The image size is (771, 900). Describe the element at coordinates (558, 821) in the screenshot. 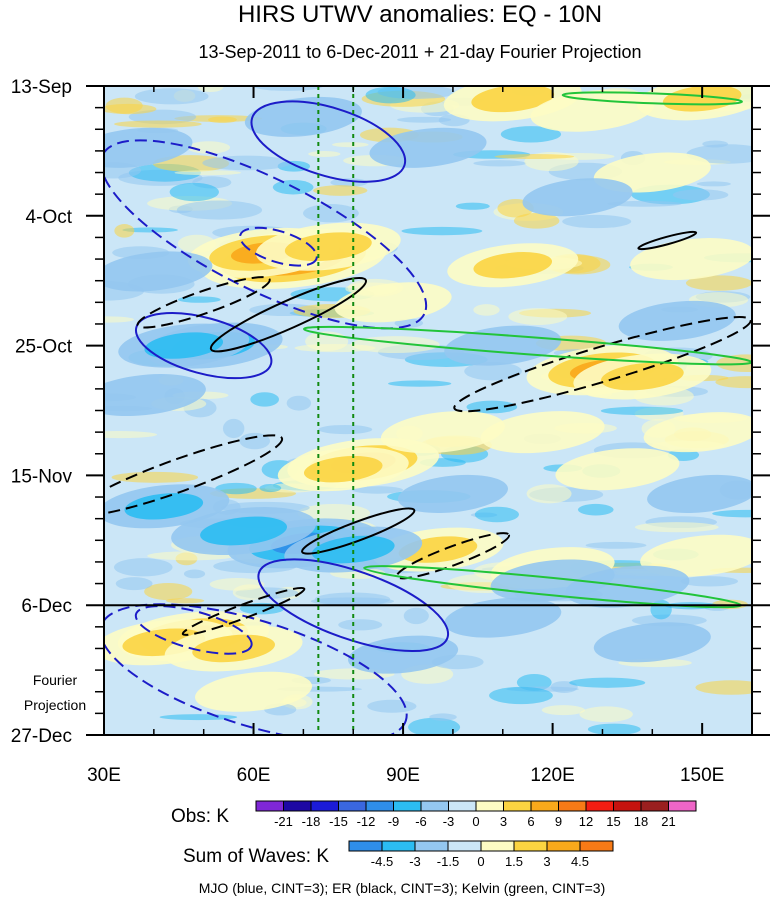

I see `obs-colorbar-level: 9` at that location.